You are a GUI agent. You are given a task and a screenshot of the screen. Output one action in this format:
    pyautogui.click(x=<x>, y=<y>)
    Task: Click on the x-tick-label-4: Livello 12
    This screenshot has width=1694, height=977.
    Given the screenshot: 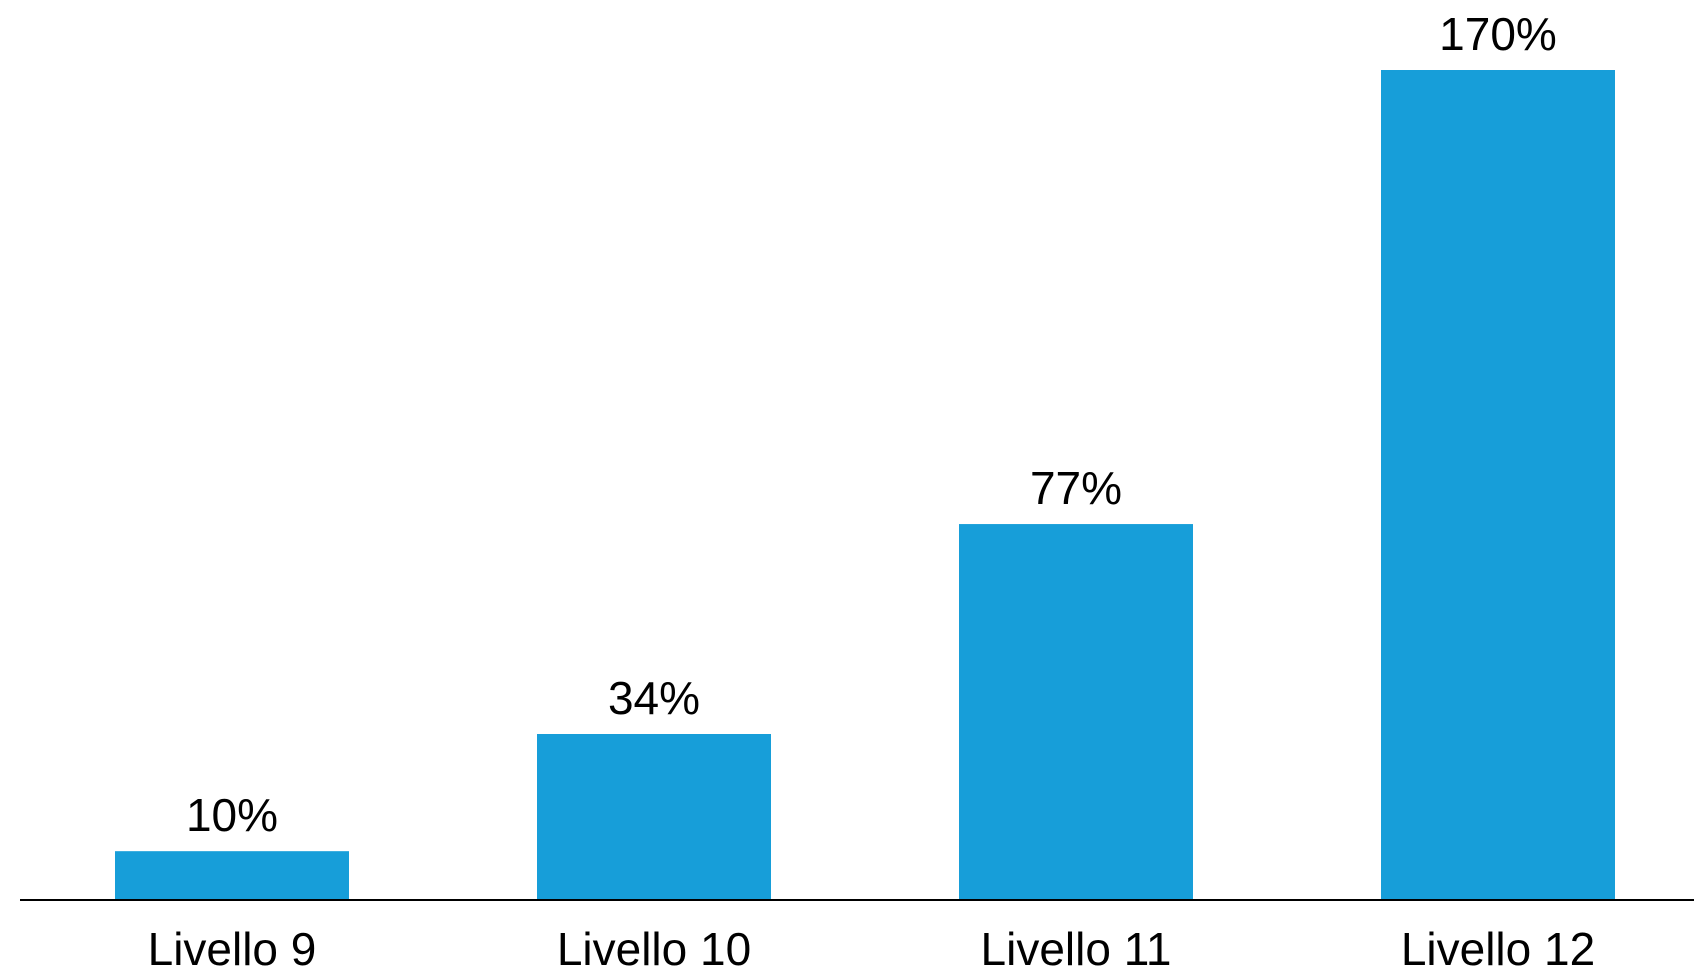 What is the action you would take?
    pyautogui.click(x=1498, y=949)
    